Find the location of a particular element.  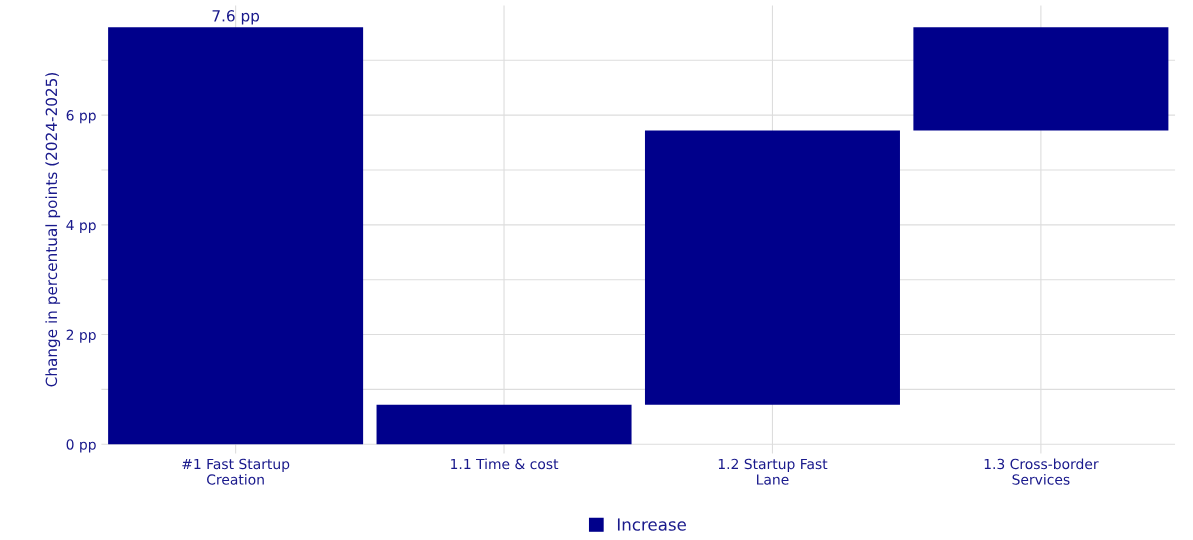

y-tick-label: 6 pp is located at coordinates (81, 117).